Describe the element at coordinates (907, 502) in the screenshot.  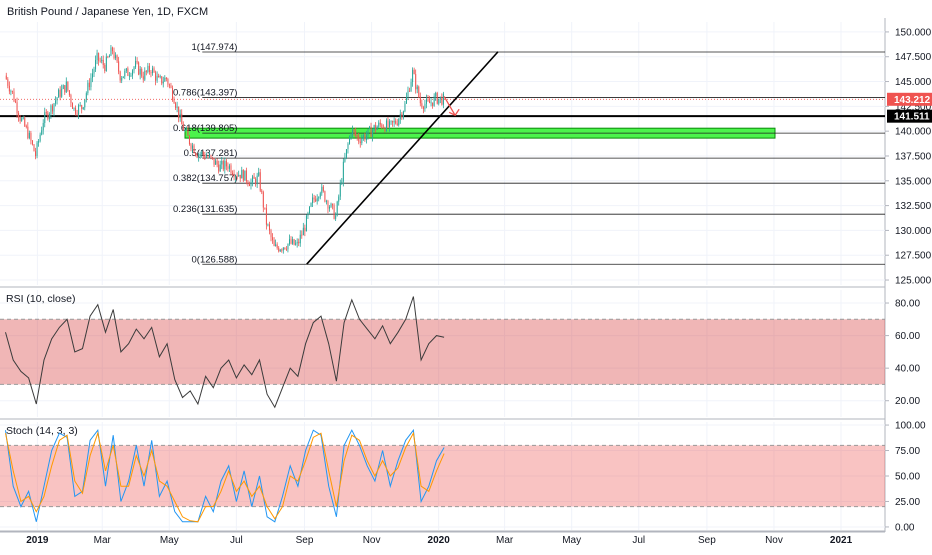
I see `stoch-tick-label: 25.00` at that location.